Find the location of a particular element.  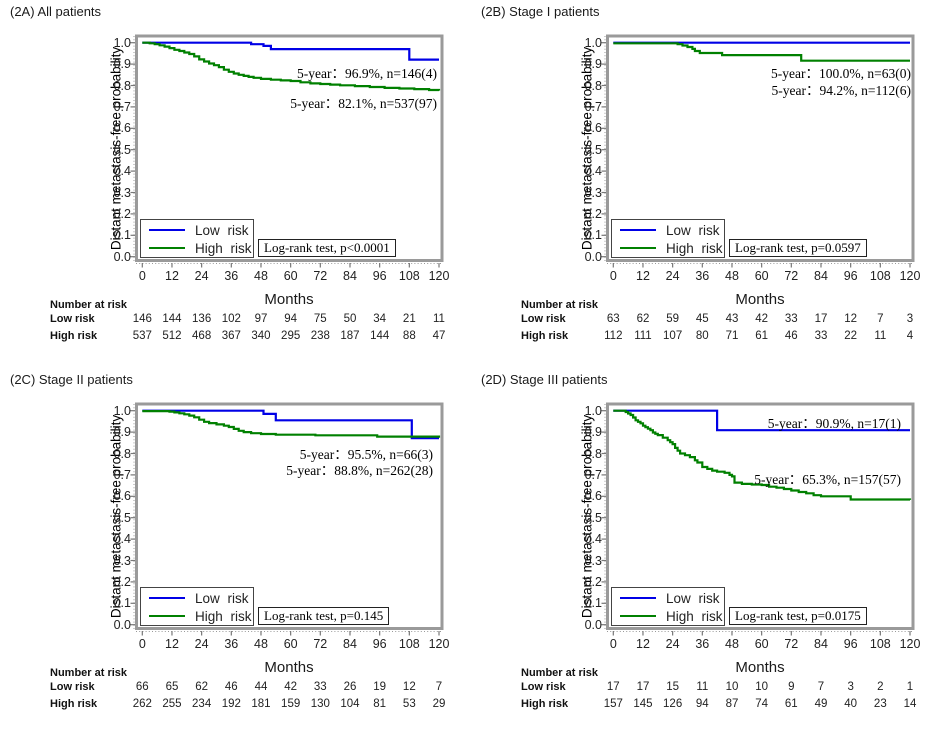

risk-count: 262 is located at coordinates (142, 704).